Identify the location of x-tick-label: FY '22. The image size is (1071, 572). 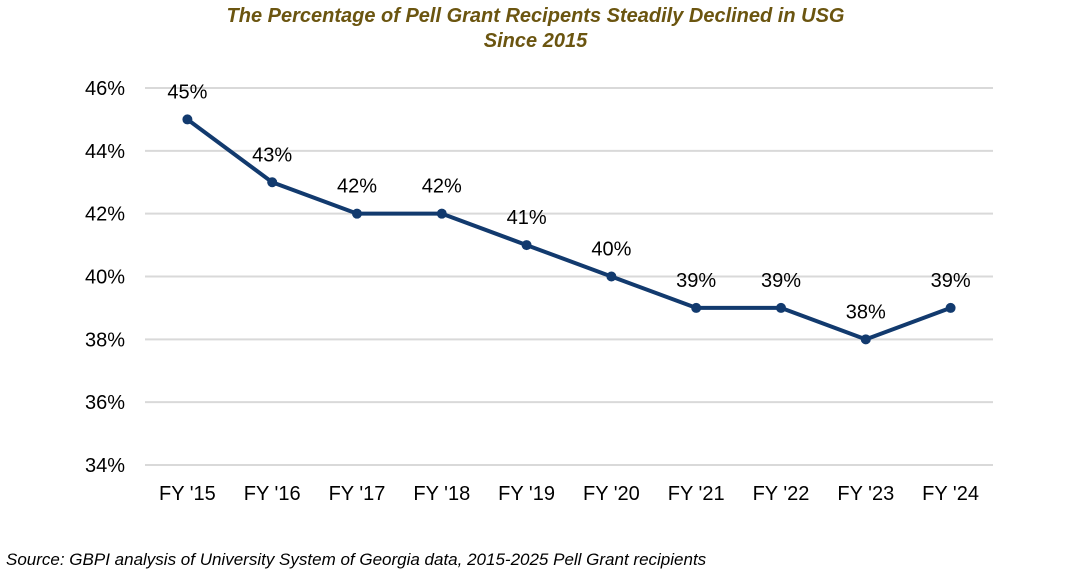
(781, 494).